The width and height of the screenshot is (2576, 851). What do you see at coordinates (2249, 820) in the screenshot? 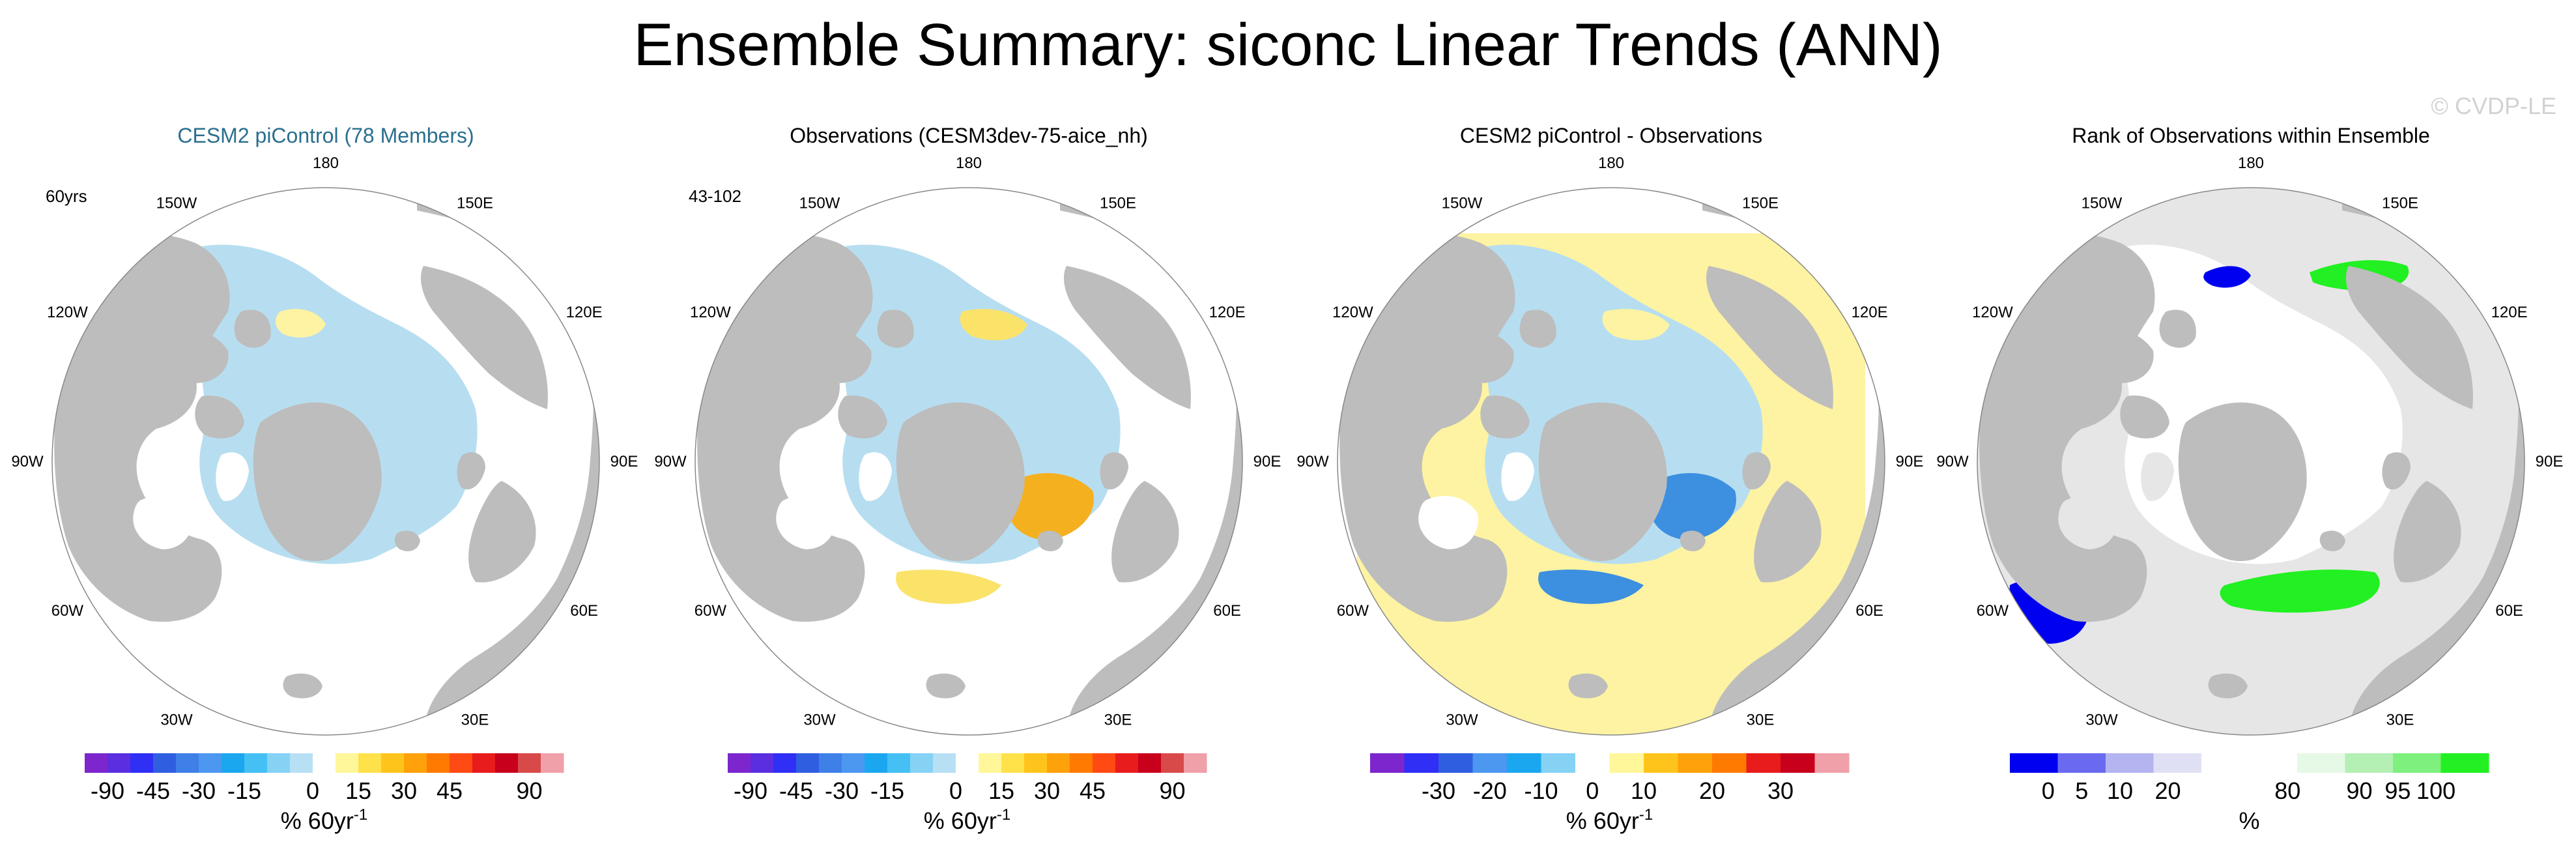
I see `colorbar-units: %` at bounding box center [2249, 820].